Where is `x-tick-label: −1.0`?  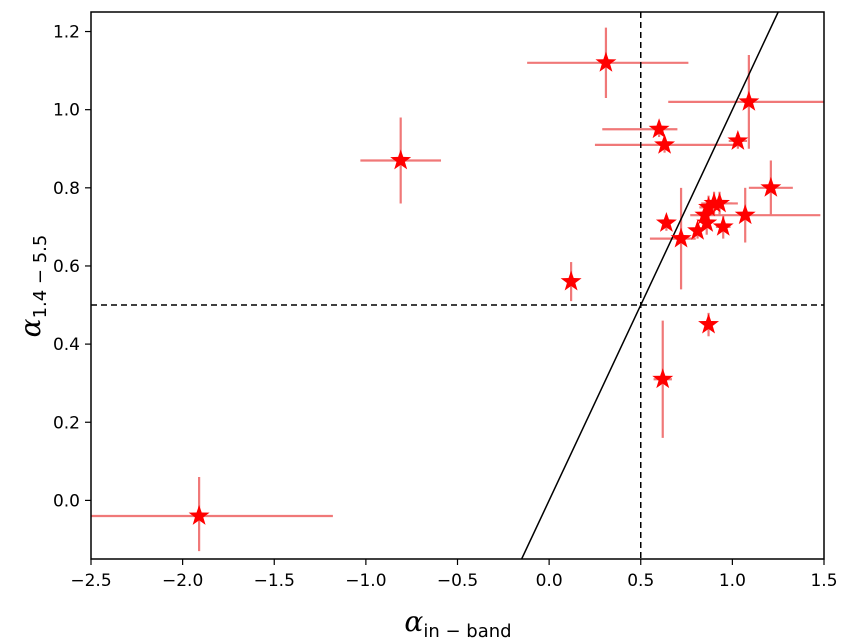
x-tick-label: −1.0 is located at coordinates (365, 581).